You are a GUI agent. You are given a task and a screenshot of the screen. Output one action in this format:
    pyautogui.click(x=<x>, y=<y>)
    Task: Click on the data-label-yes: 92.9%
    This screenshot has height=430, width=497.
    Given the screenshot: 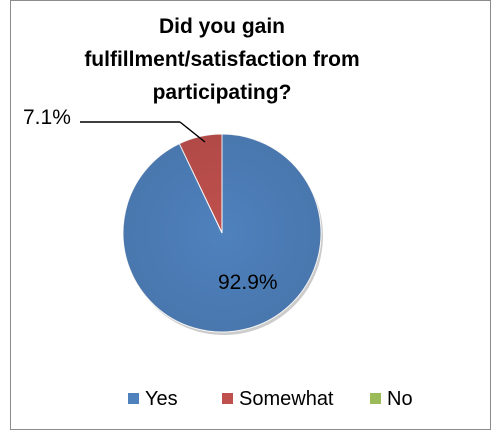 What is the action you would take?
    pyautogui.click(x=248, y=282)
    